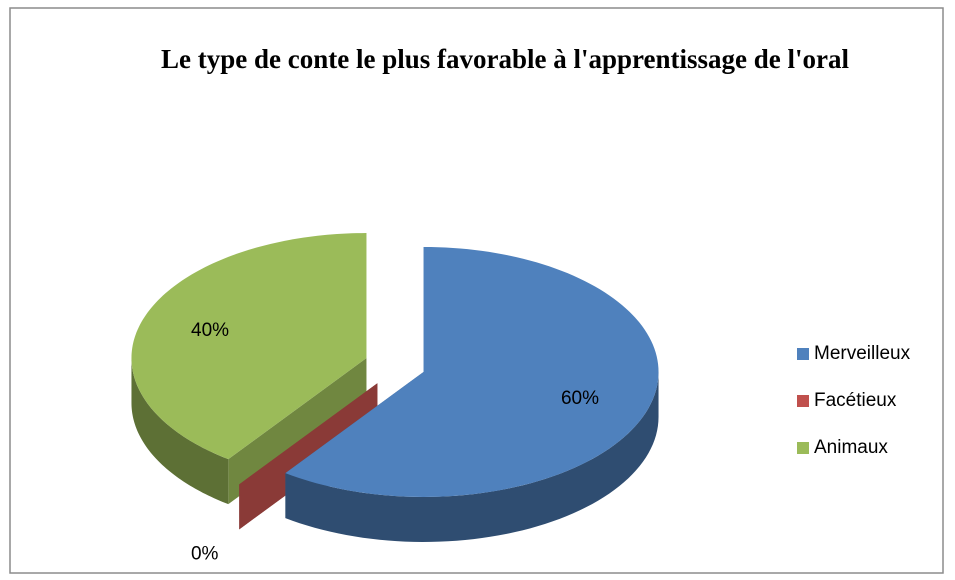  I want to click on data-label: 60%, so click(580, 398).